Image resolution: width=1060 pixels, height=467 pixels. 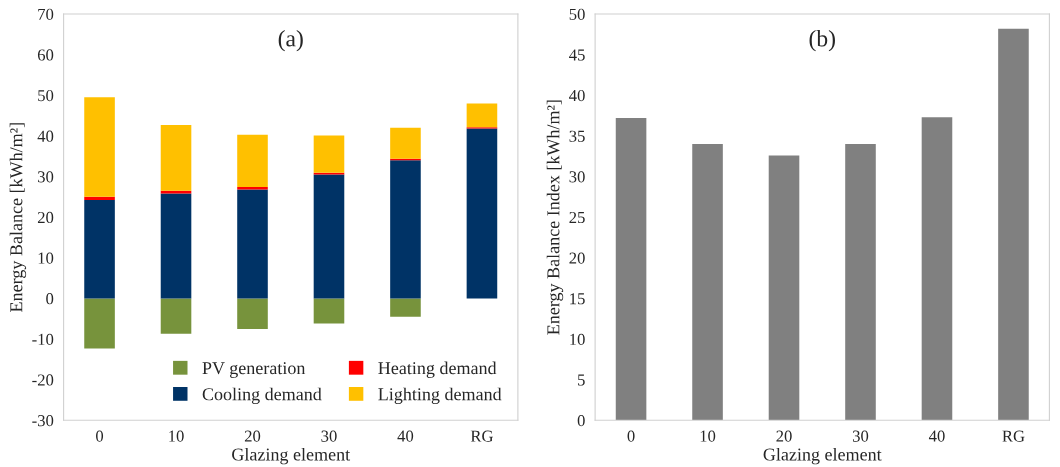 What do you see at coordinates (555, 217) in the screenshot?
I see `y-axis-title: Energy Balance Index [kWh/m²]` at bounding box center [555, 217].